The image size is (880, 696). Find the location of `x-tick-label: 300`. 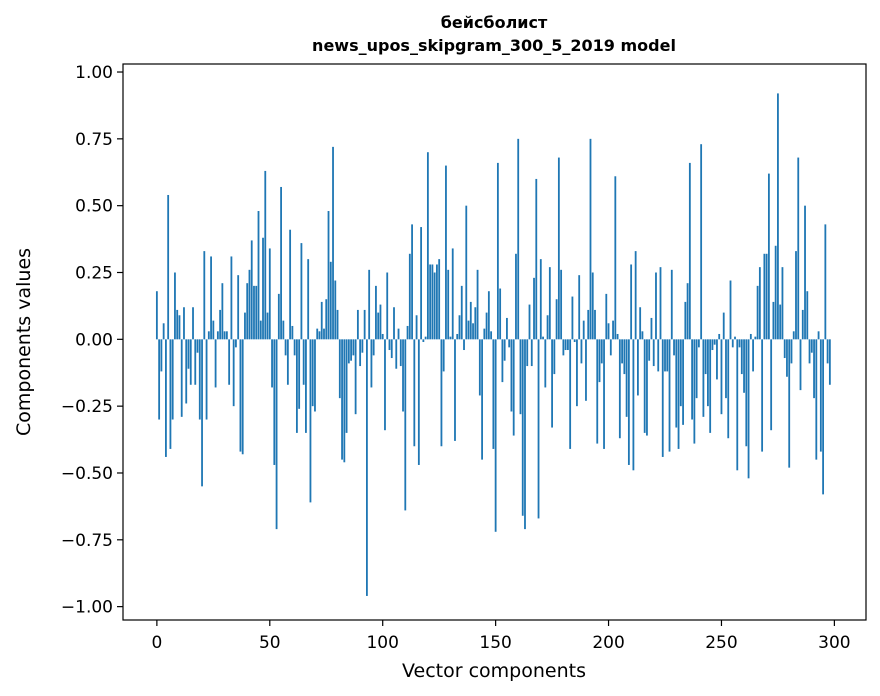

x-tick-label: 300 is located at coordinates (834, 643).